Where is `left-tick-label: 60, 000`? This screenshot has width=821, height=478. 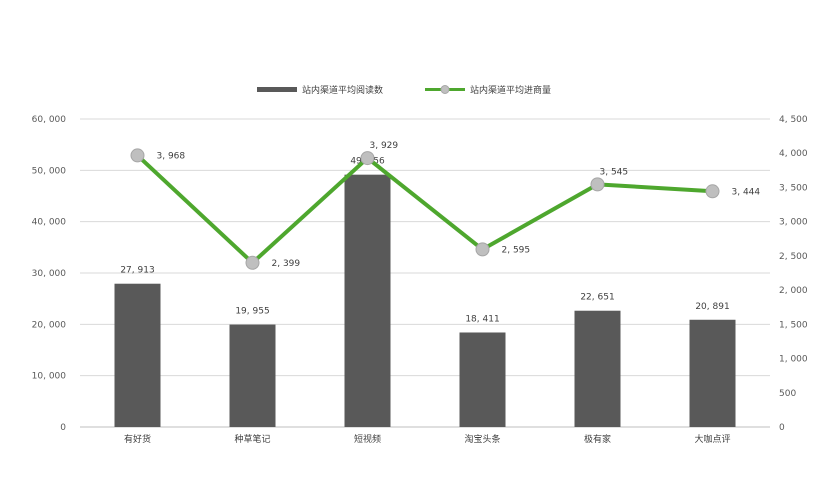 left-tick-label: 60, 000 is located at coordinates (49, 120).